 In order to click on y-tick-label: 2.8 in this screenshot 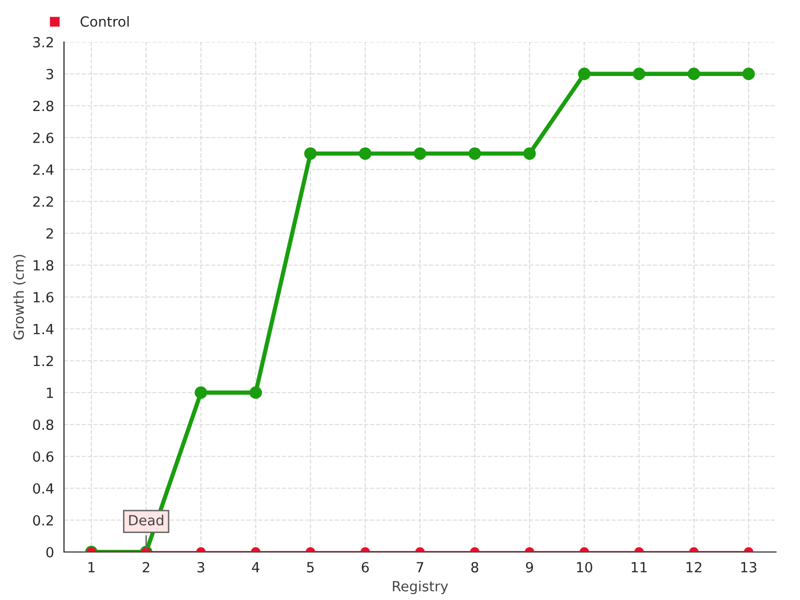, I will do `click(43, 106)`.